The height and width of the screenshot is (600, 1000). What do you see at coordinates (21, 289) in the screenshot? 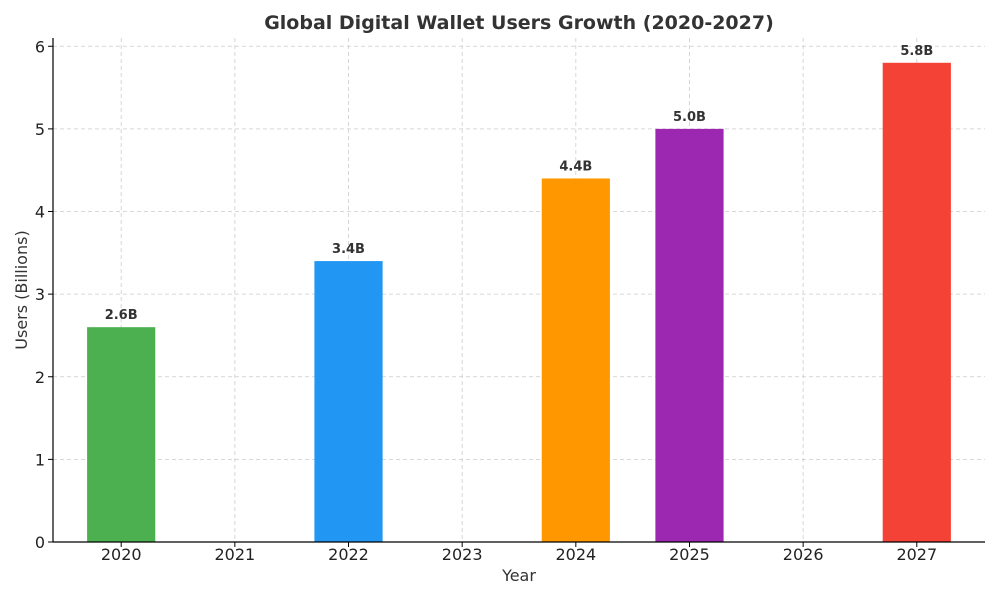
I see `y-axis-title: Users (Billions)` at bounding box center [21, 289].